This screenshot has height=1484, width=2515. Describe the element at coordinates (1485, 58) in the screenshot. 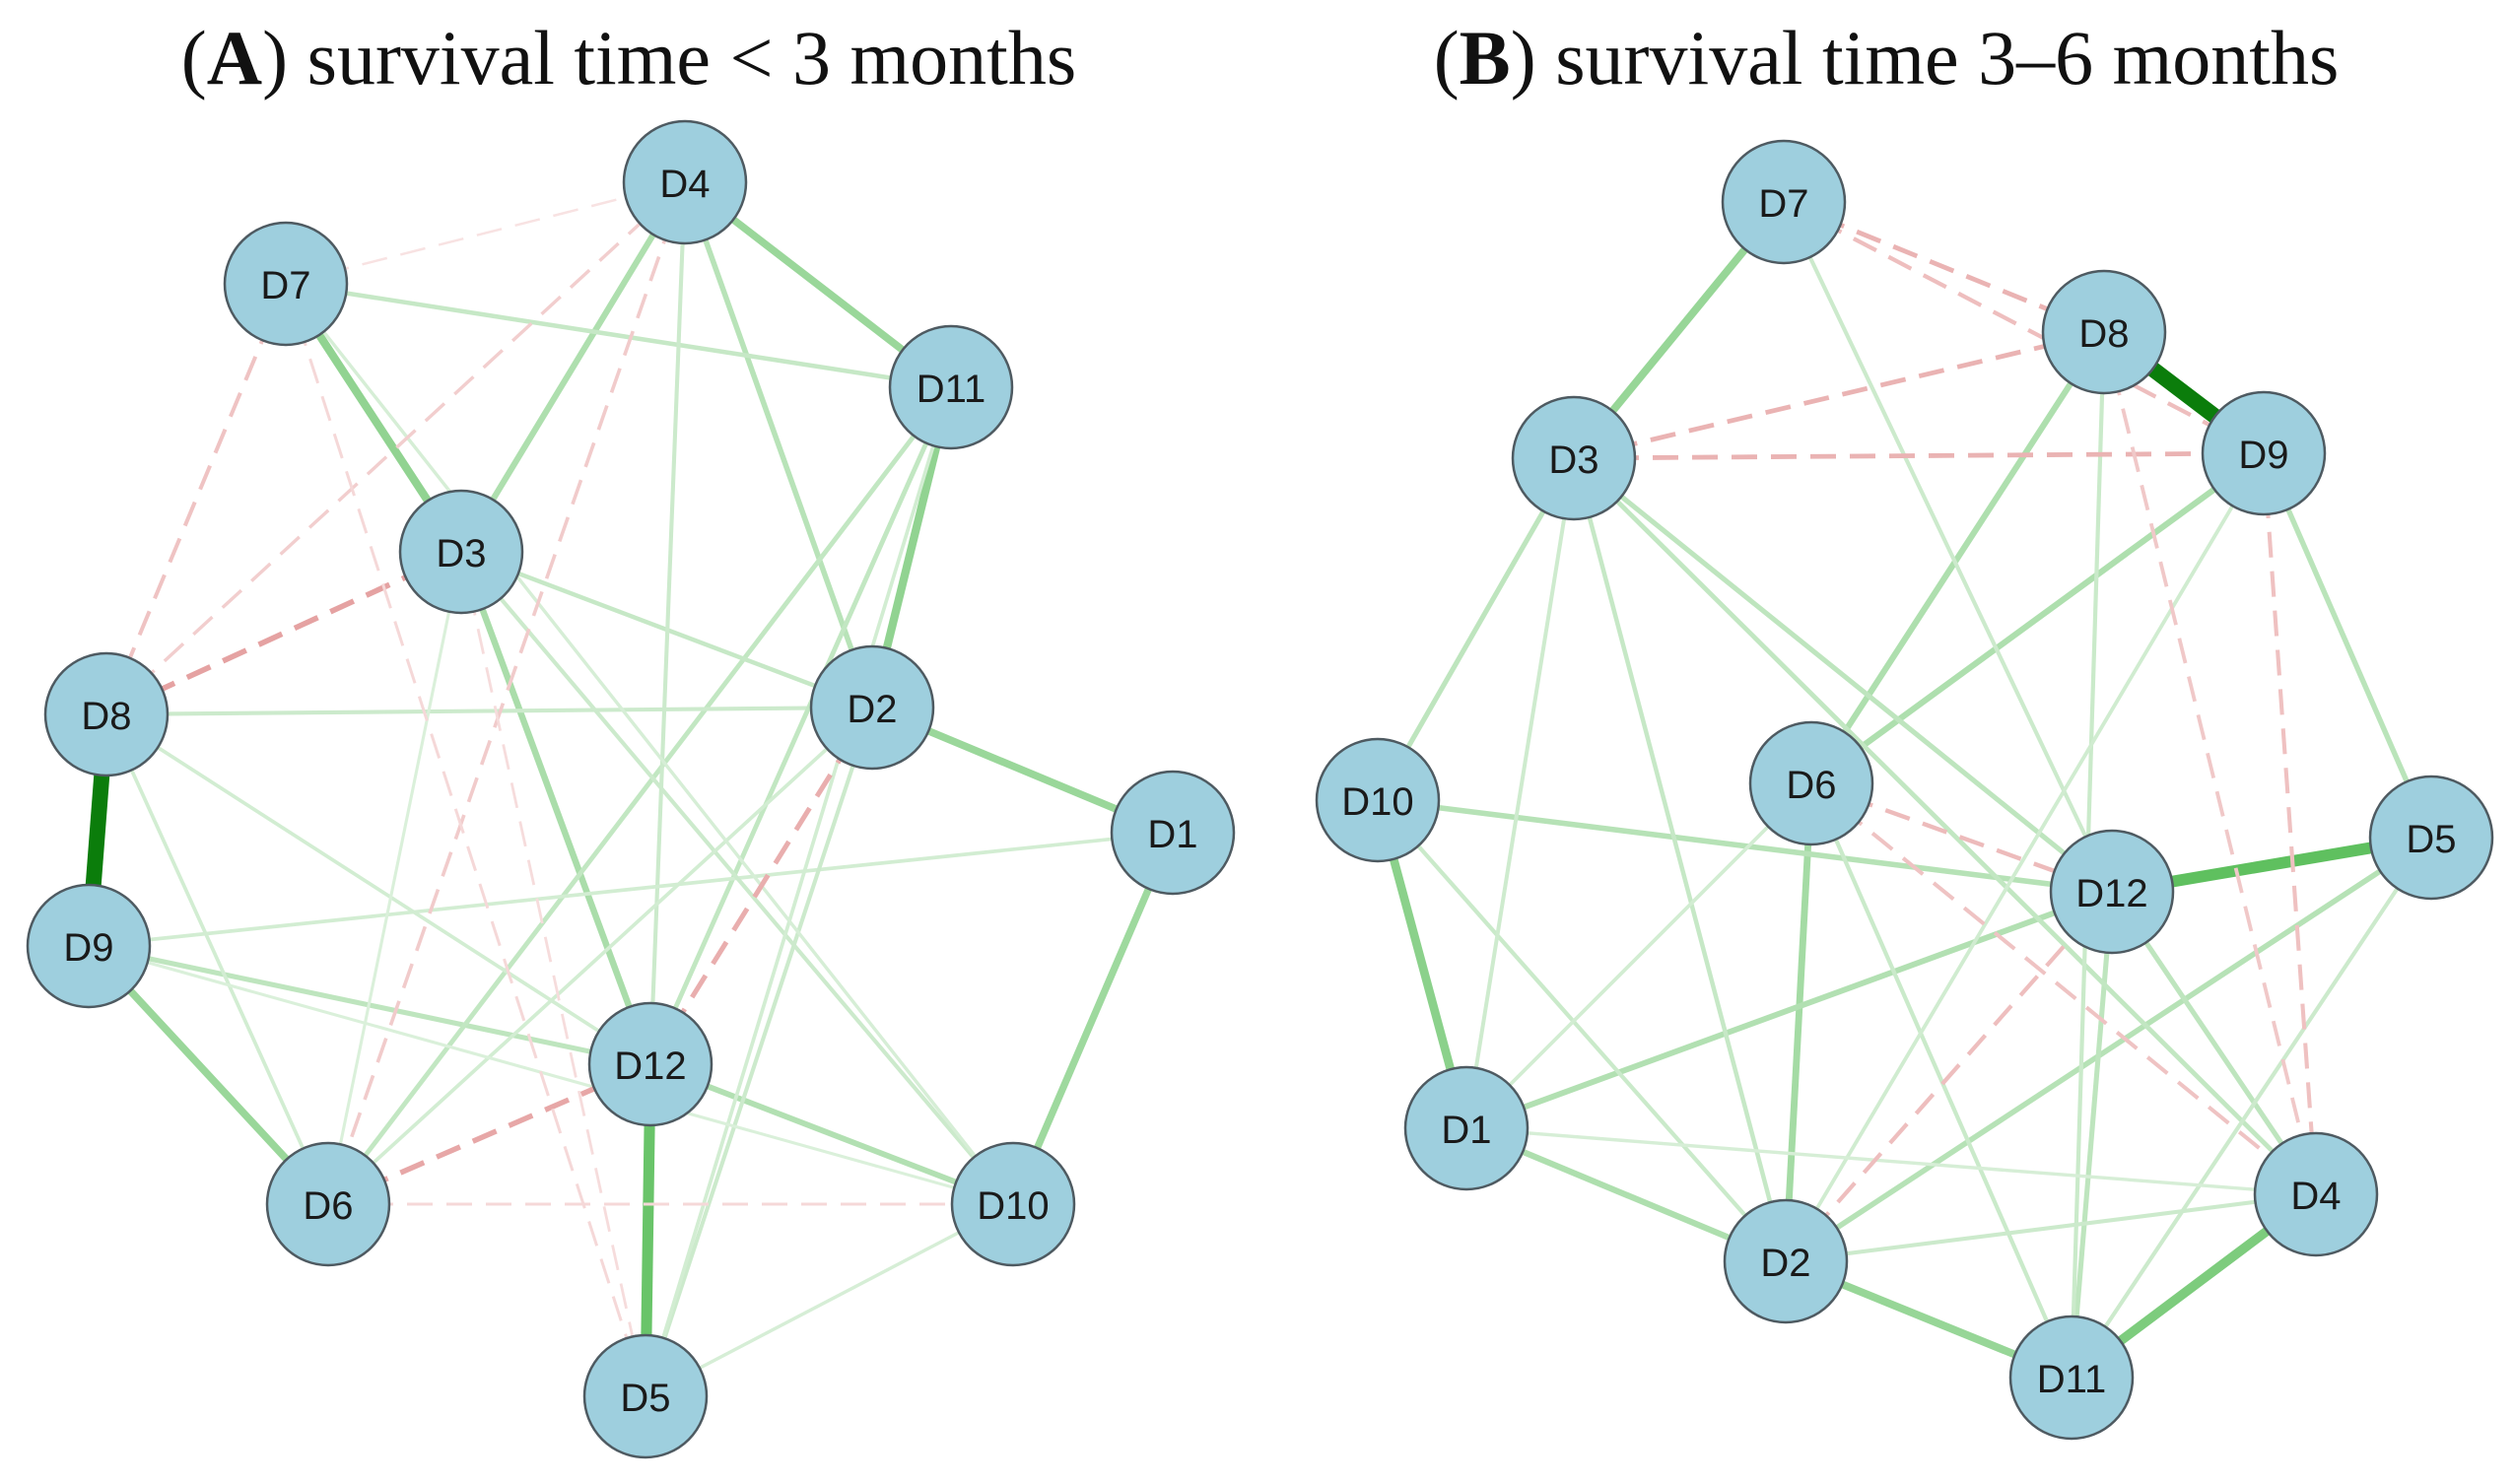

I see `panel-b-letter: B` at that location.